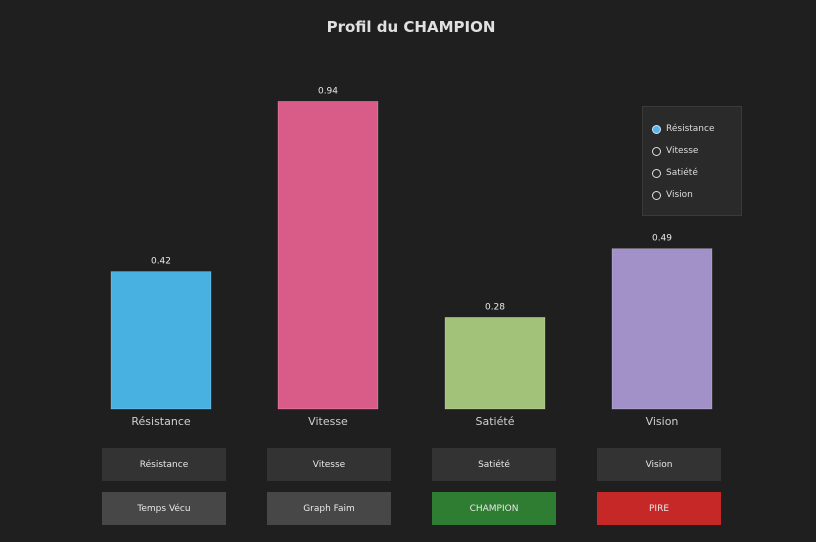  Describe the element at coordinates (656, 129) in the screenshot. I see `radio-selected-icon` at that location.